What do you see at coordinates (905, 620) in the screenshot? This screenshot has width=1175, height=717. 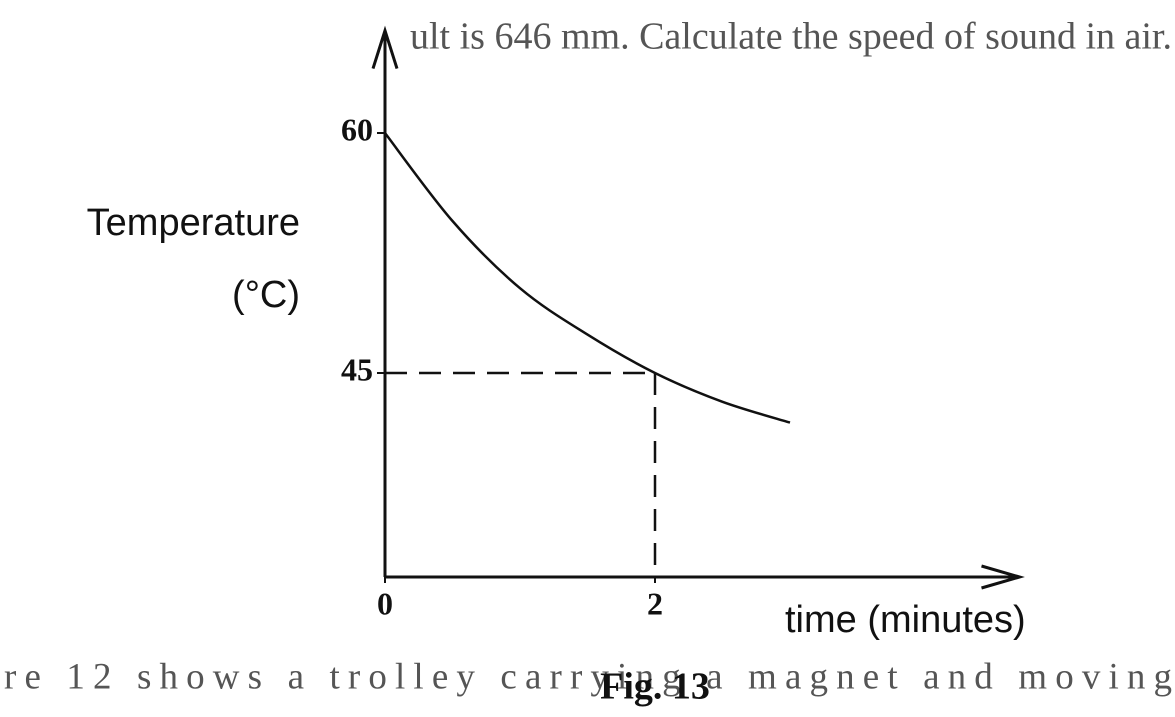 I see `x-axis-label: time (minutes)` at bounding box center [905, 620].